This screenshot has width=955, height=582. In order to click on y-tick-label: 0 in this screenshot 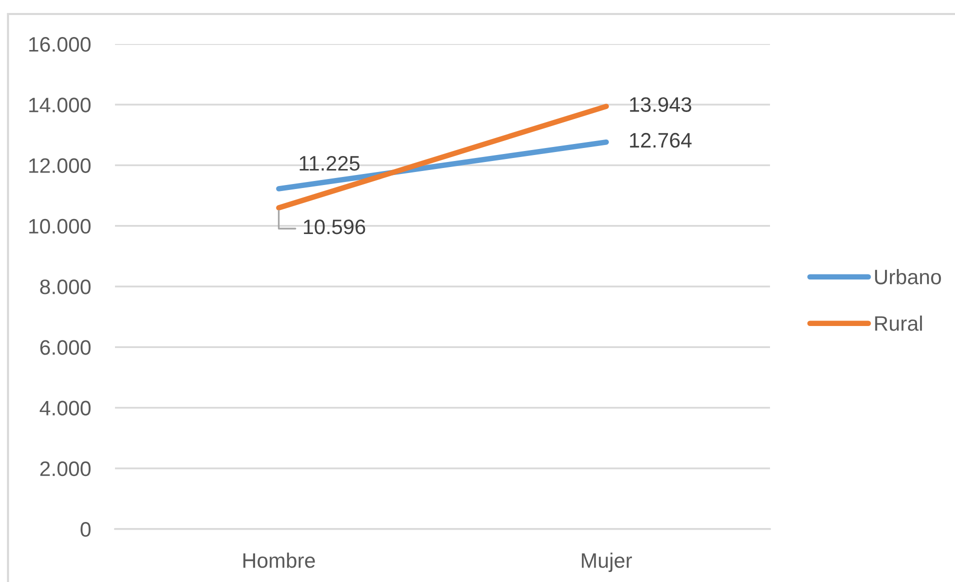, I will do `click(85, 529)`.